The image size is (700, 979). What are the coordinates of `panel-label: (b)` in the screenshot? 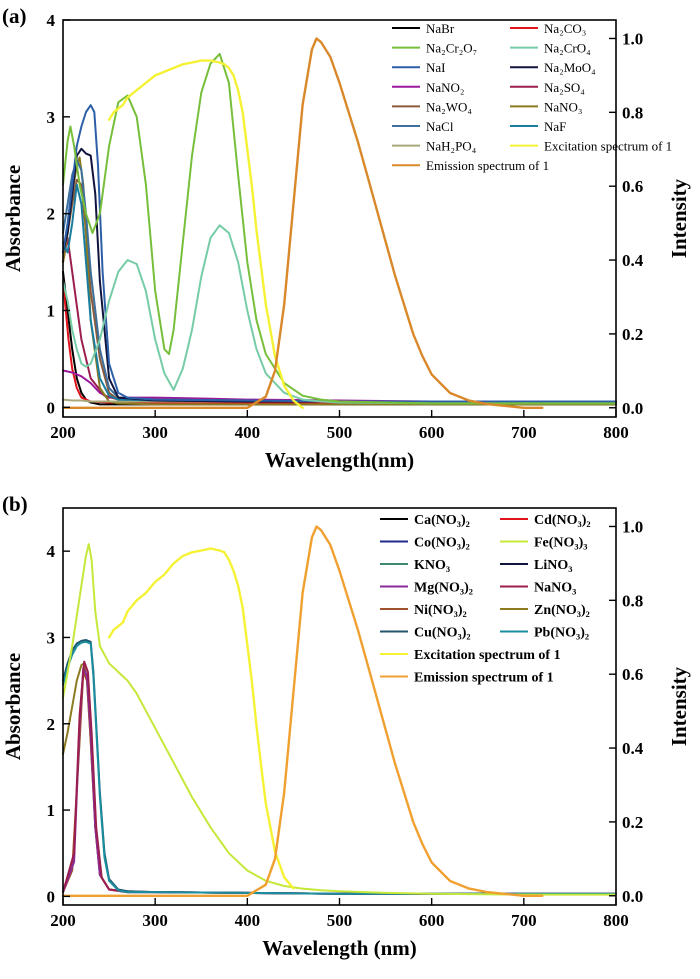 It's located at (15, 504).